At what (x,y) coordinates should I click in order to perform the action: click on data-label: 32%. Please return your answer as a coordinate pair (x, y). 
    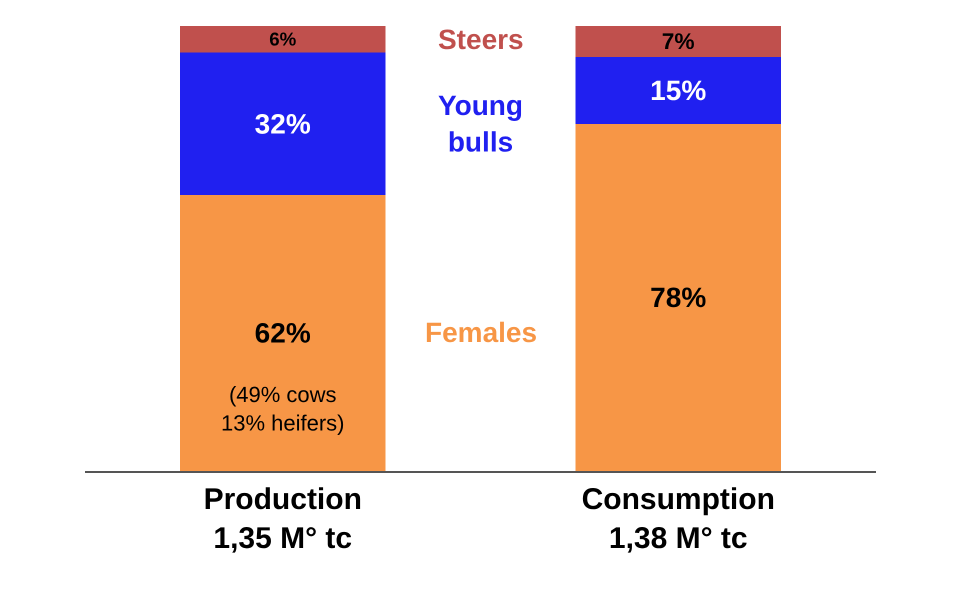
    Looking at the image, I should click on (282, 124).